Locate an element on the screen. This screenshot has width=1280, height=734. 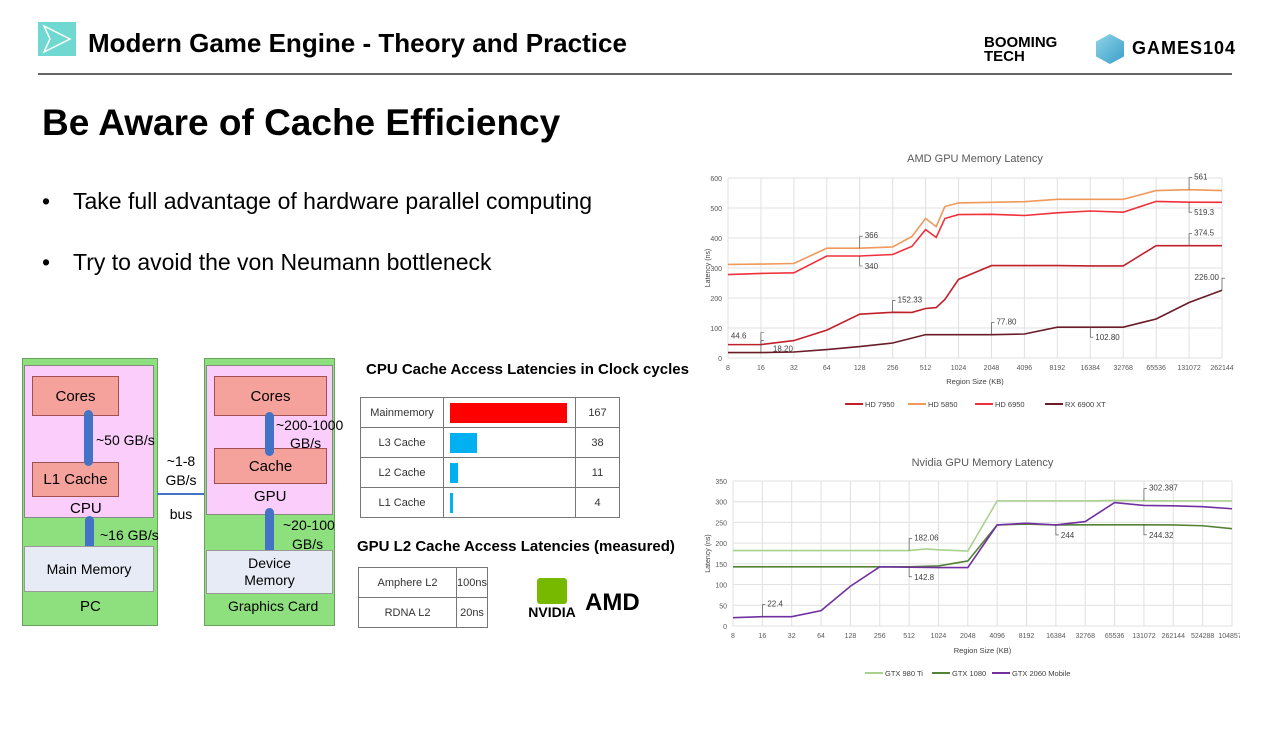
data-label: 102.80 is located at coordinates (1107, 337).